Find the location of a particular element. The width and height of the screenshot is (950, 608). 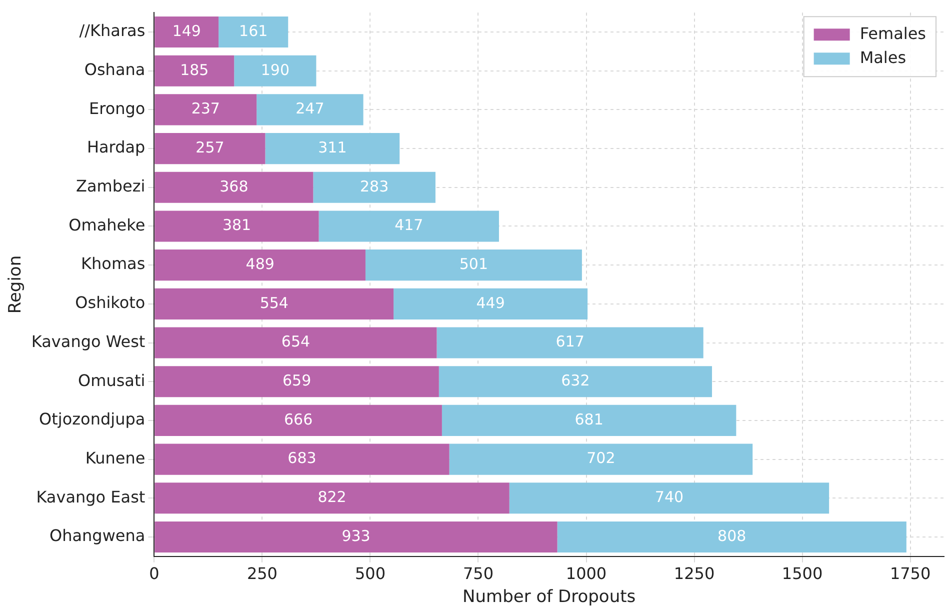

data-label: 822 is located at coordinates (332, 497).